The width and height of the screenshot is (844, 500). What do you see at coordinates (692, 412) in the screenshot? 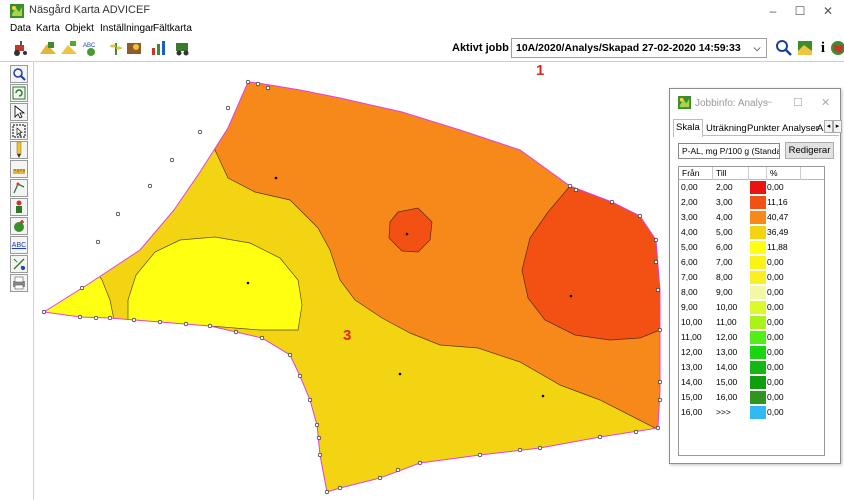
I see `cell-from: 16,00` at bounding box center [692, 412].